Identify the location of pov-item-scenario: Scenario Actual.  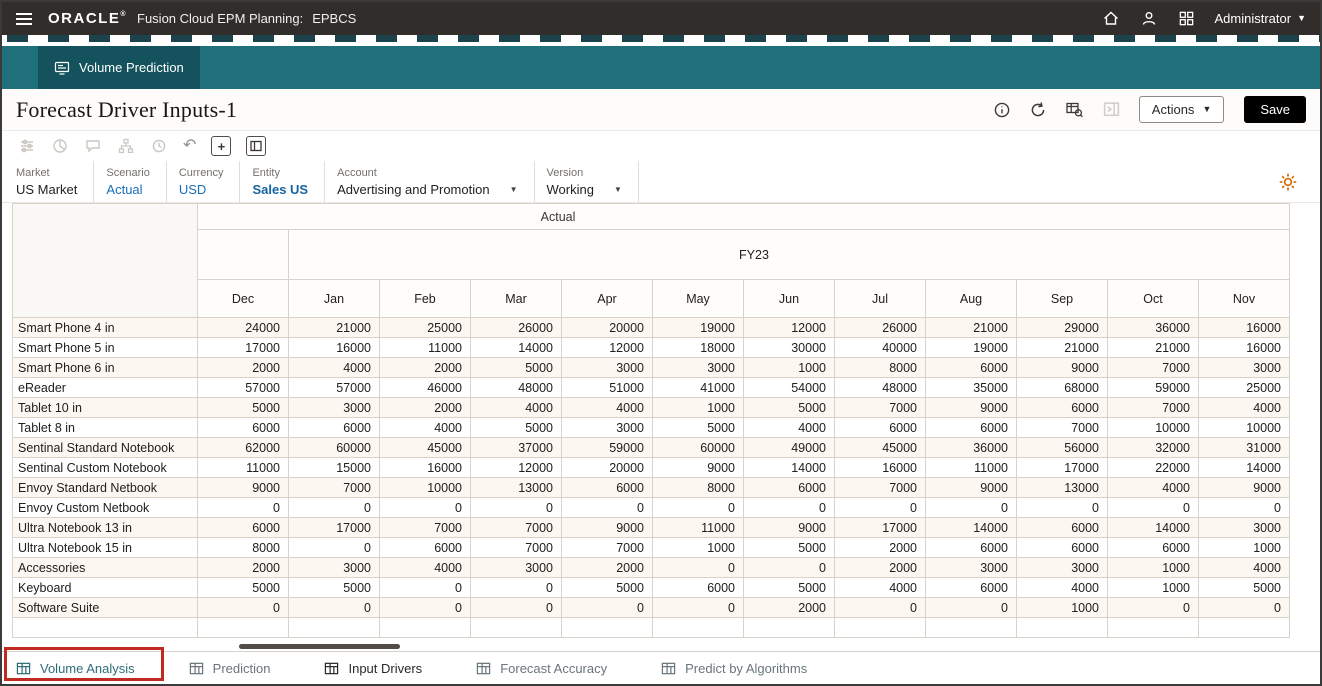
(130, 181).